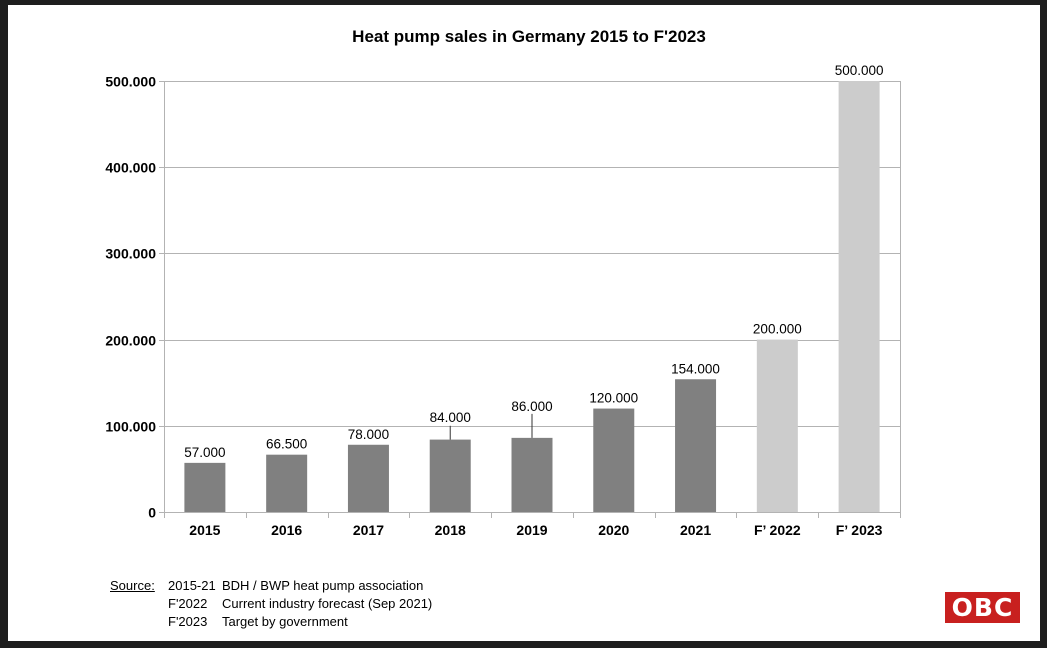 This screenshot has height=648, width=1047. What do you see at coordinates (777, 329) in the screenshot?
I see `data-label: 200.000` at bounding box center [777, 329].